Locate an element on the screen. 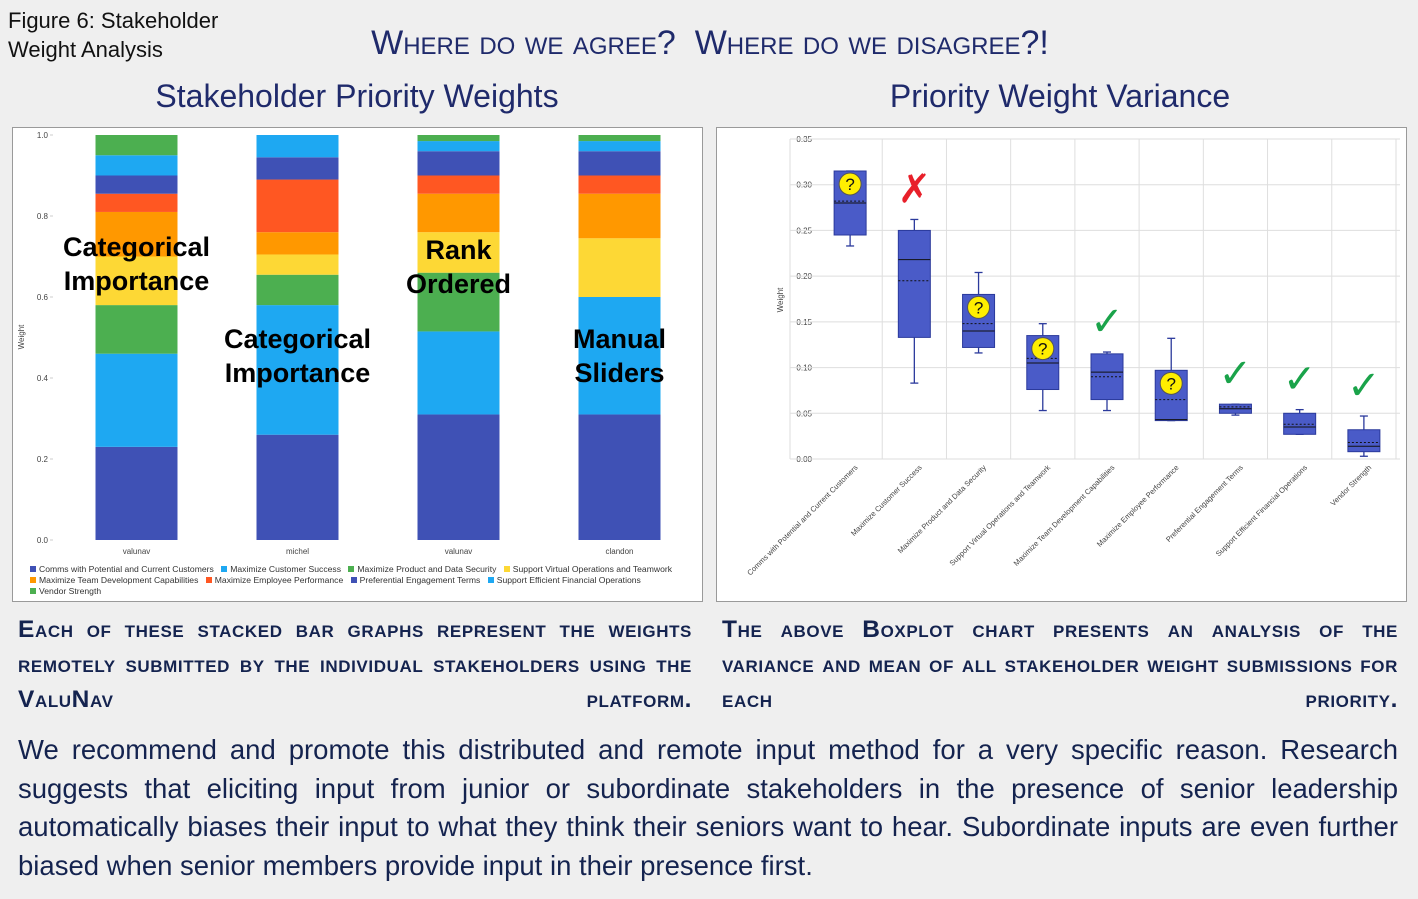 The image size is (1418, 899). legend-item: Maximize Customer Success is located at coordinates (281, 569).